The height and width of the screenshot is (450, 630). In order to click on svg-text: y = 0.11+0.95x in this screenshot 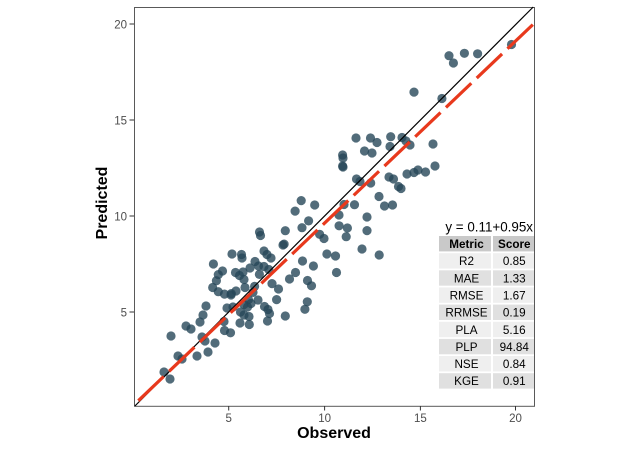, I will do `click(489, 226)`.